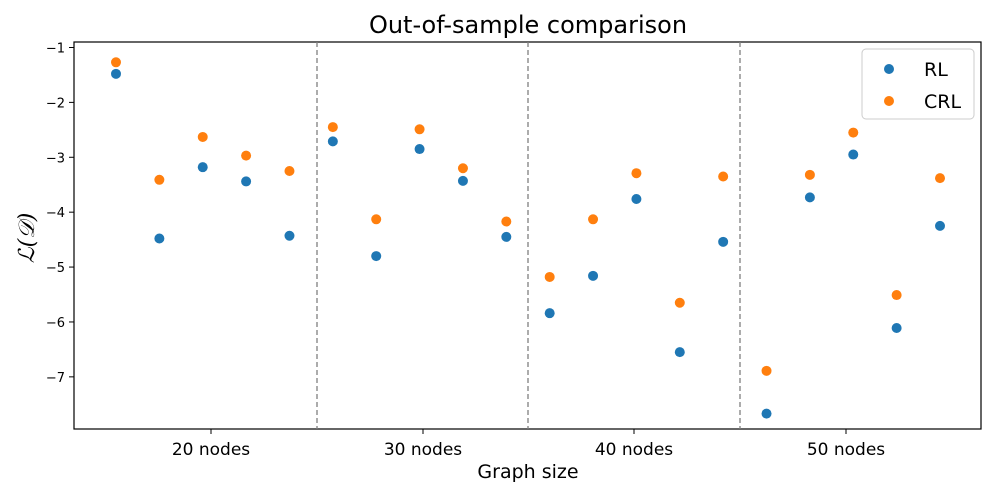  I want to click on legend-label-crl: CRL, so click(942, 102).